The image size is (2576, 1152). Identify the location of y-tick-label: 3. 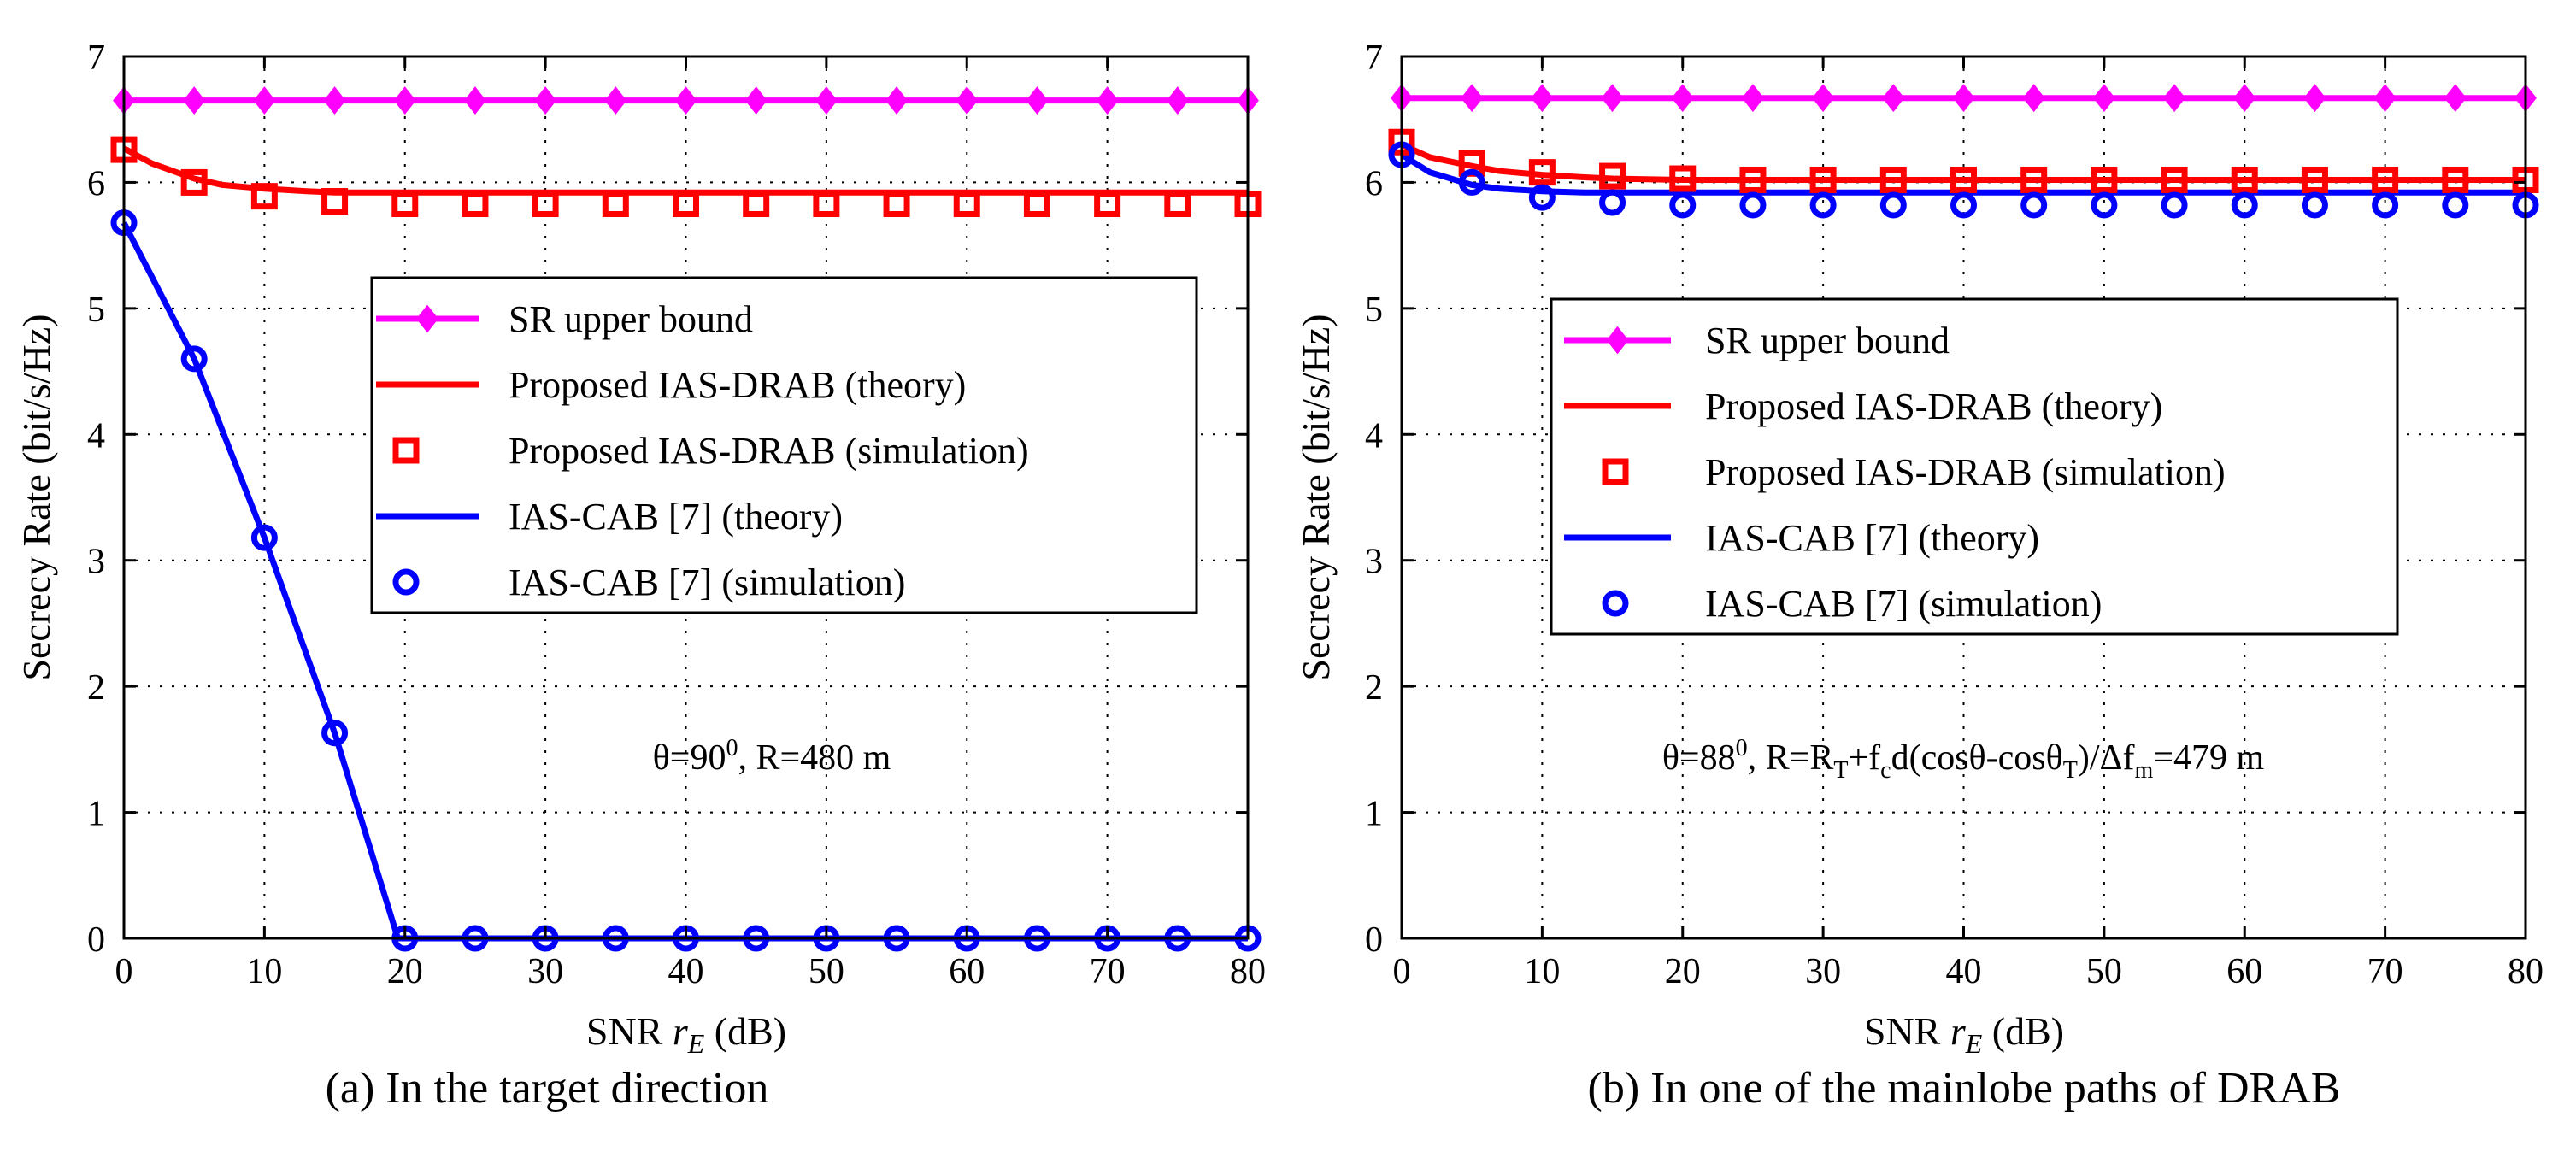
(1374, 562).